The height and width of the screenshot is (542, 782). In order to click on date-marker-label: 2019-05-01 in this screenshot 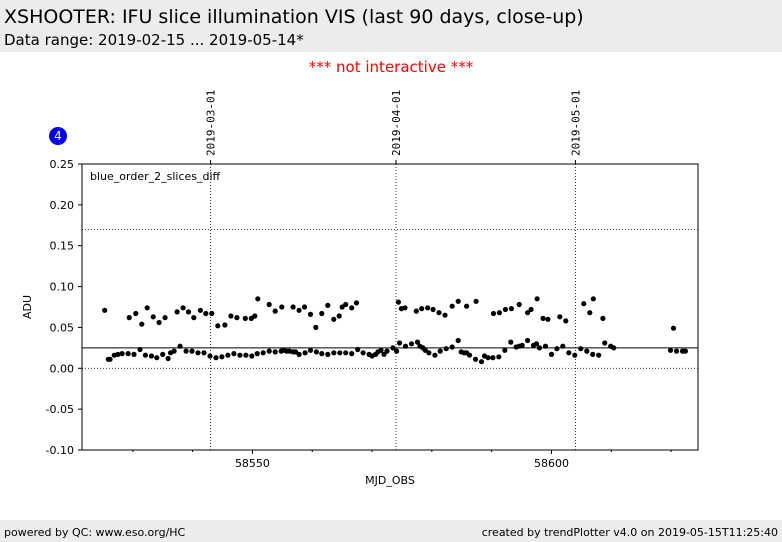, I will do `click(575, 123)`.